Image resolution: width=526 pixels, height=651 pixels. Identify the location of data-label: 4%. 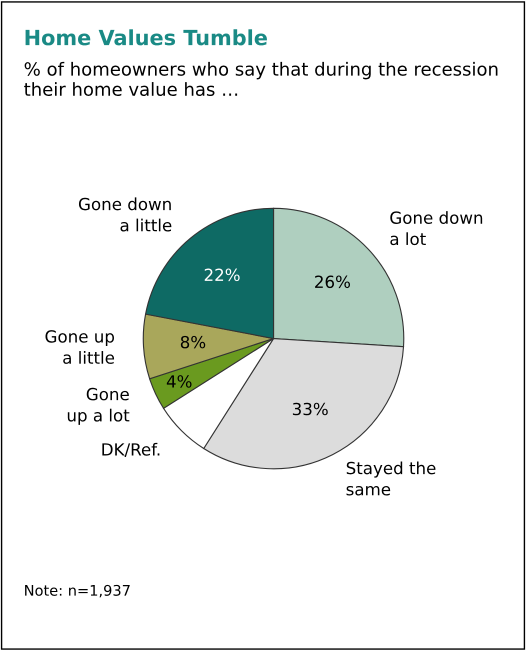
(179, 381).